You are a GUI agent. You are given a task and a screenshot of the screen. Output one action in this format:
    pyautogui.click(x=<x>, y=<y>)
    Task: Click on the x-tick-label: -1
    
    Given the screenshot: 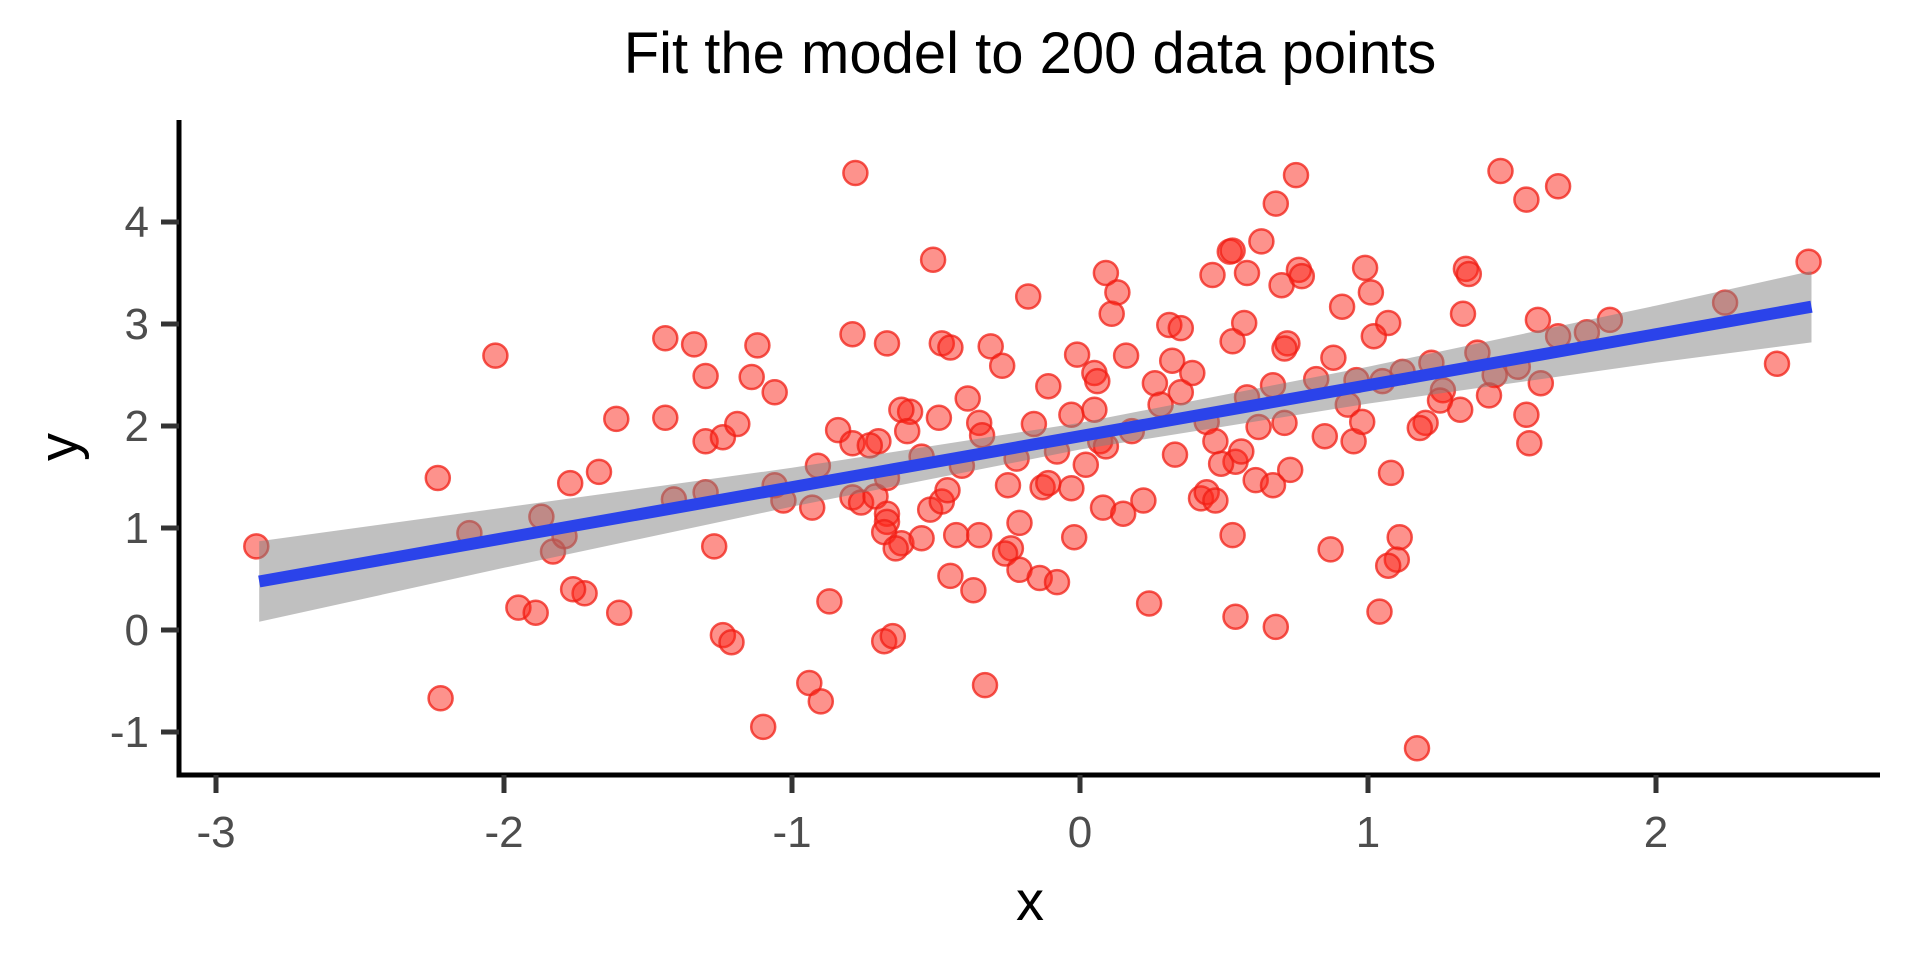 What is the action you would take?
    pyautogui.click(x=791, y=832)
    